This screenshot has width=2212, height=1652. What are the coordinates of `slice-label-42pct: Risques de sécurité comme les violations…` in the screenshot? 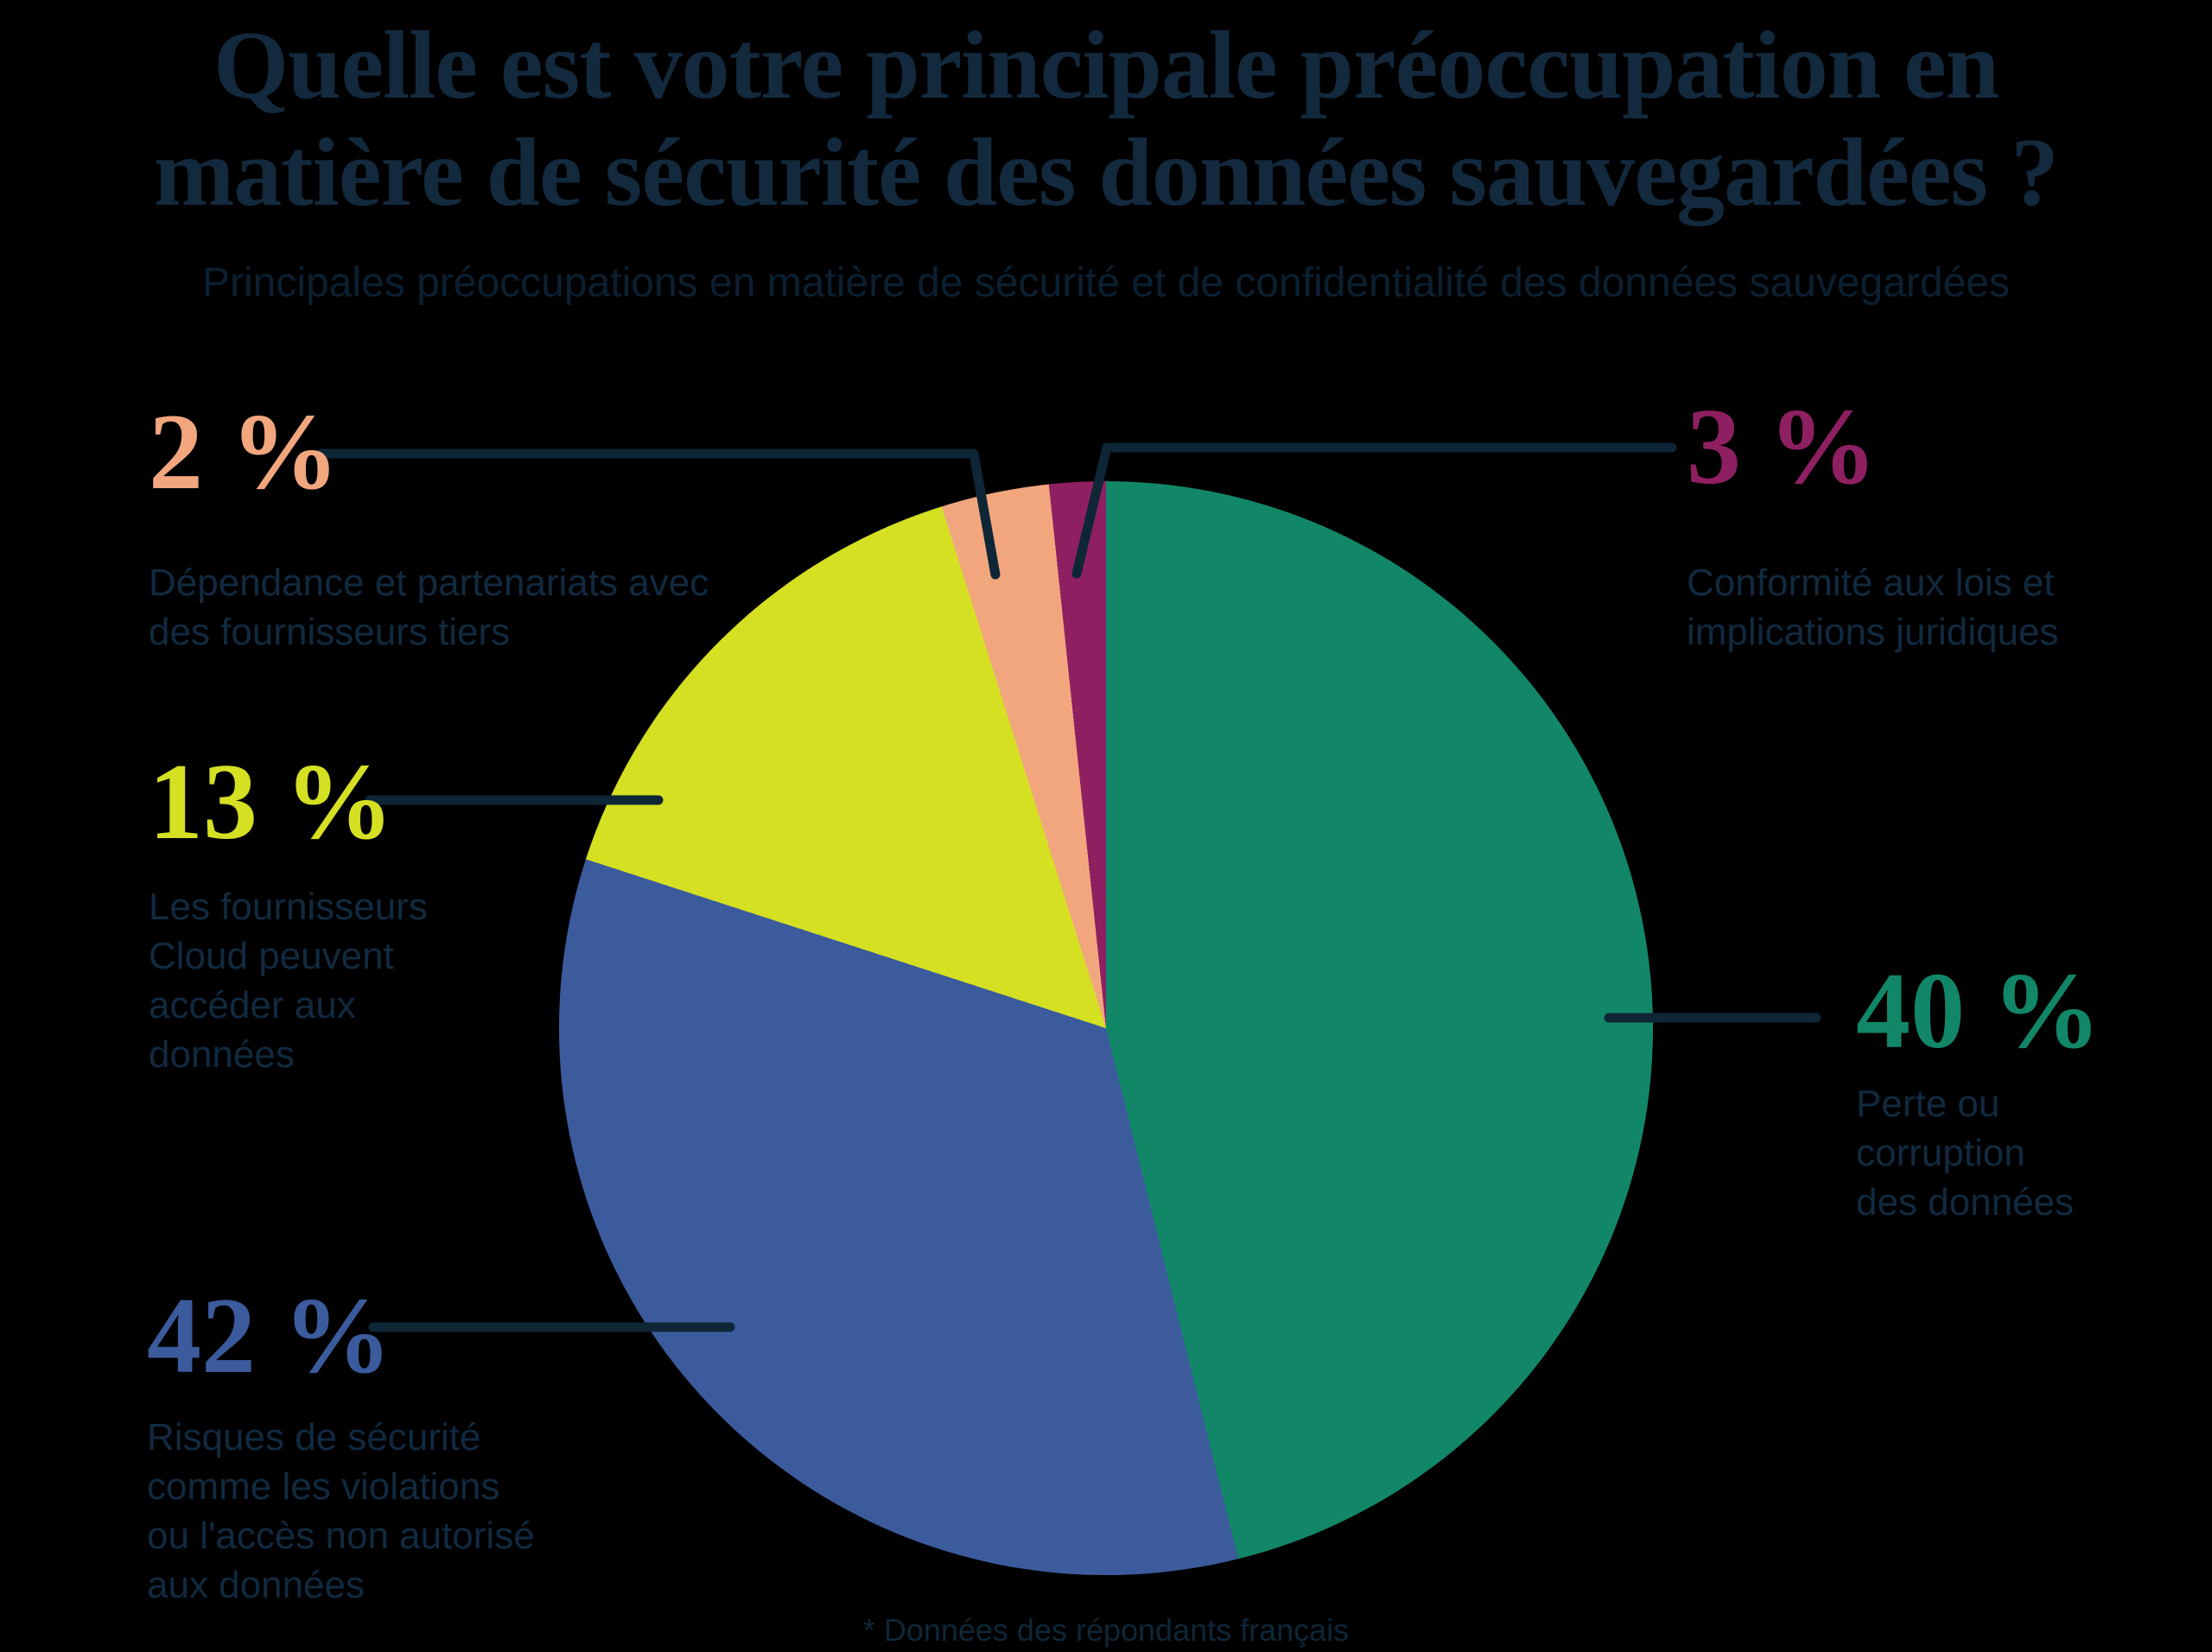 It's located at (341, 1511).